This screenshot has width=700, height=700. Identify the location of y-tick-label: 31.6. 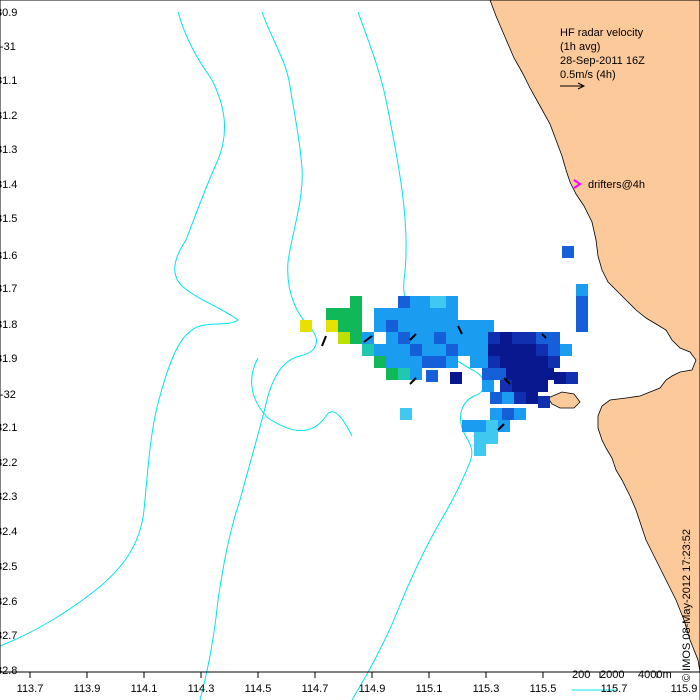
(8, 256).